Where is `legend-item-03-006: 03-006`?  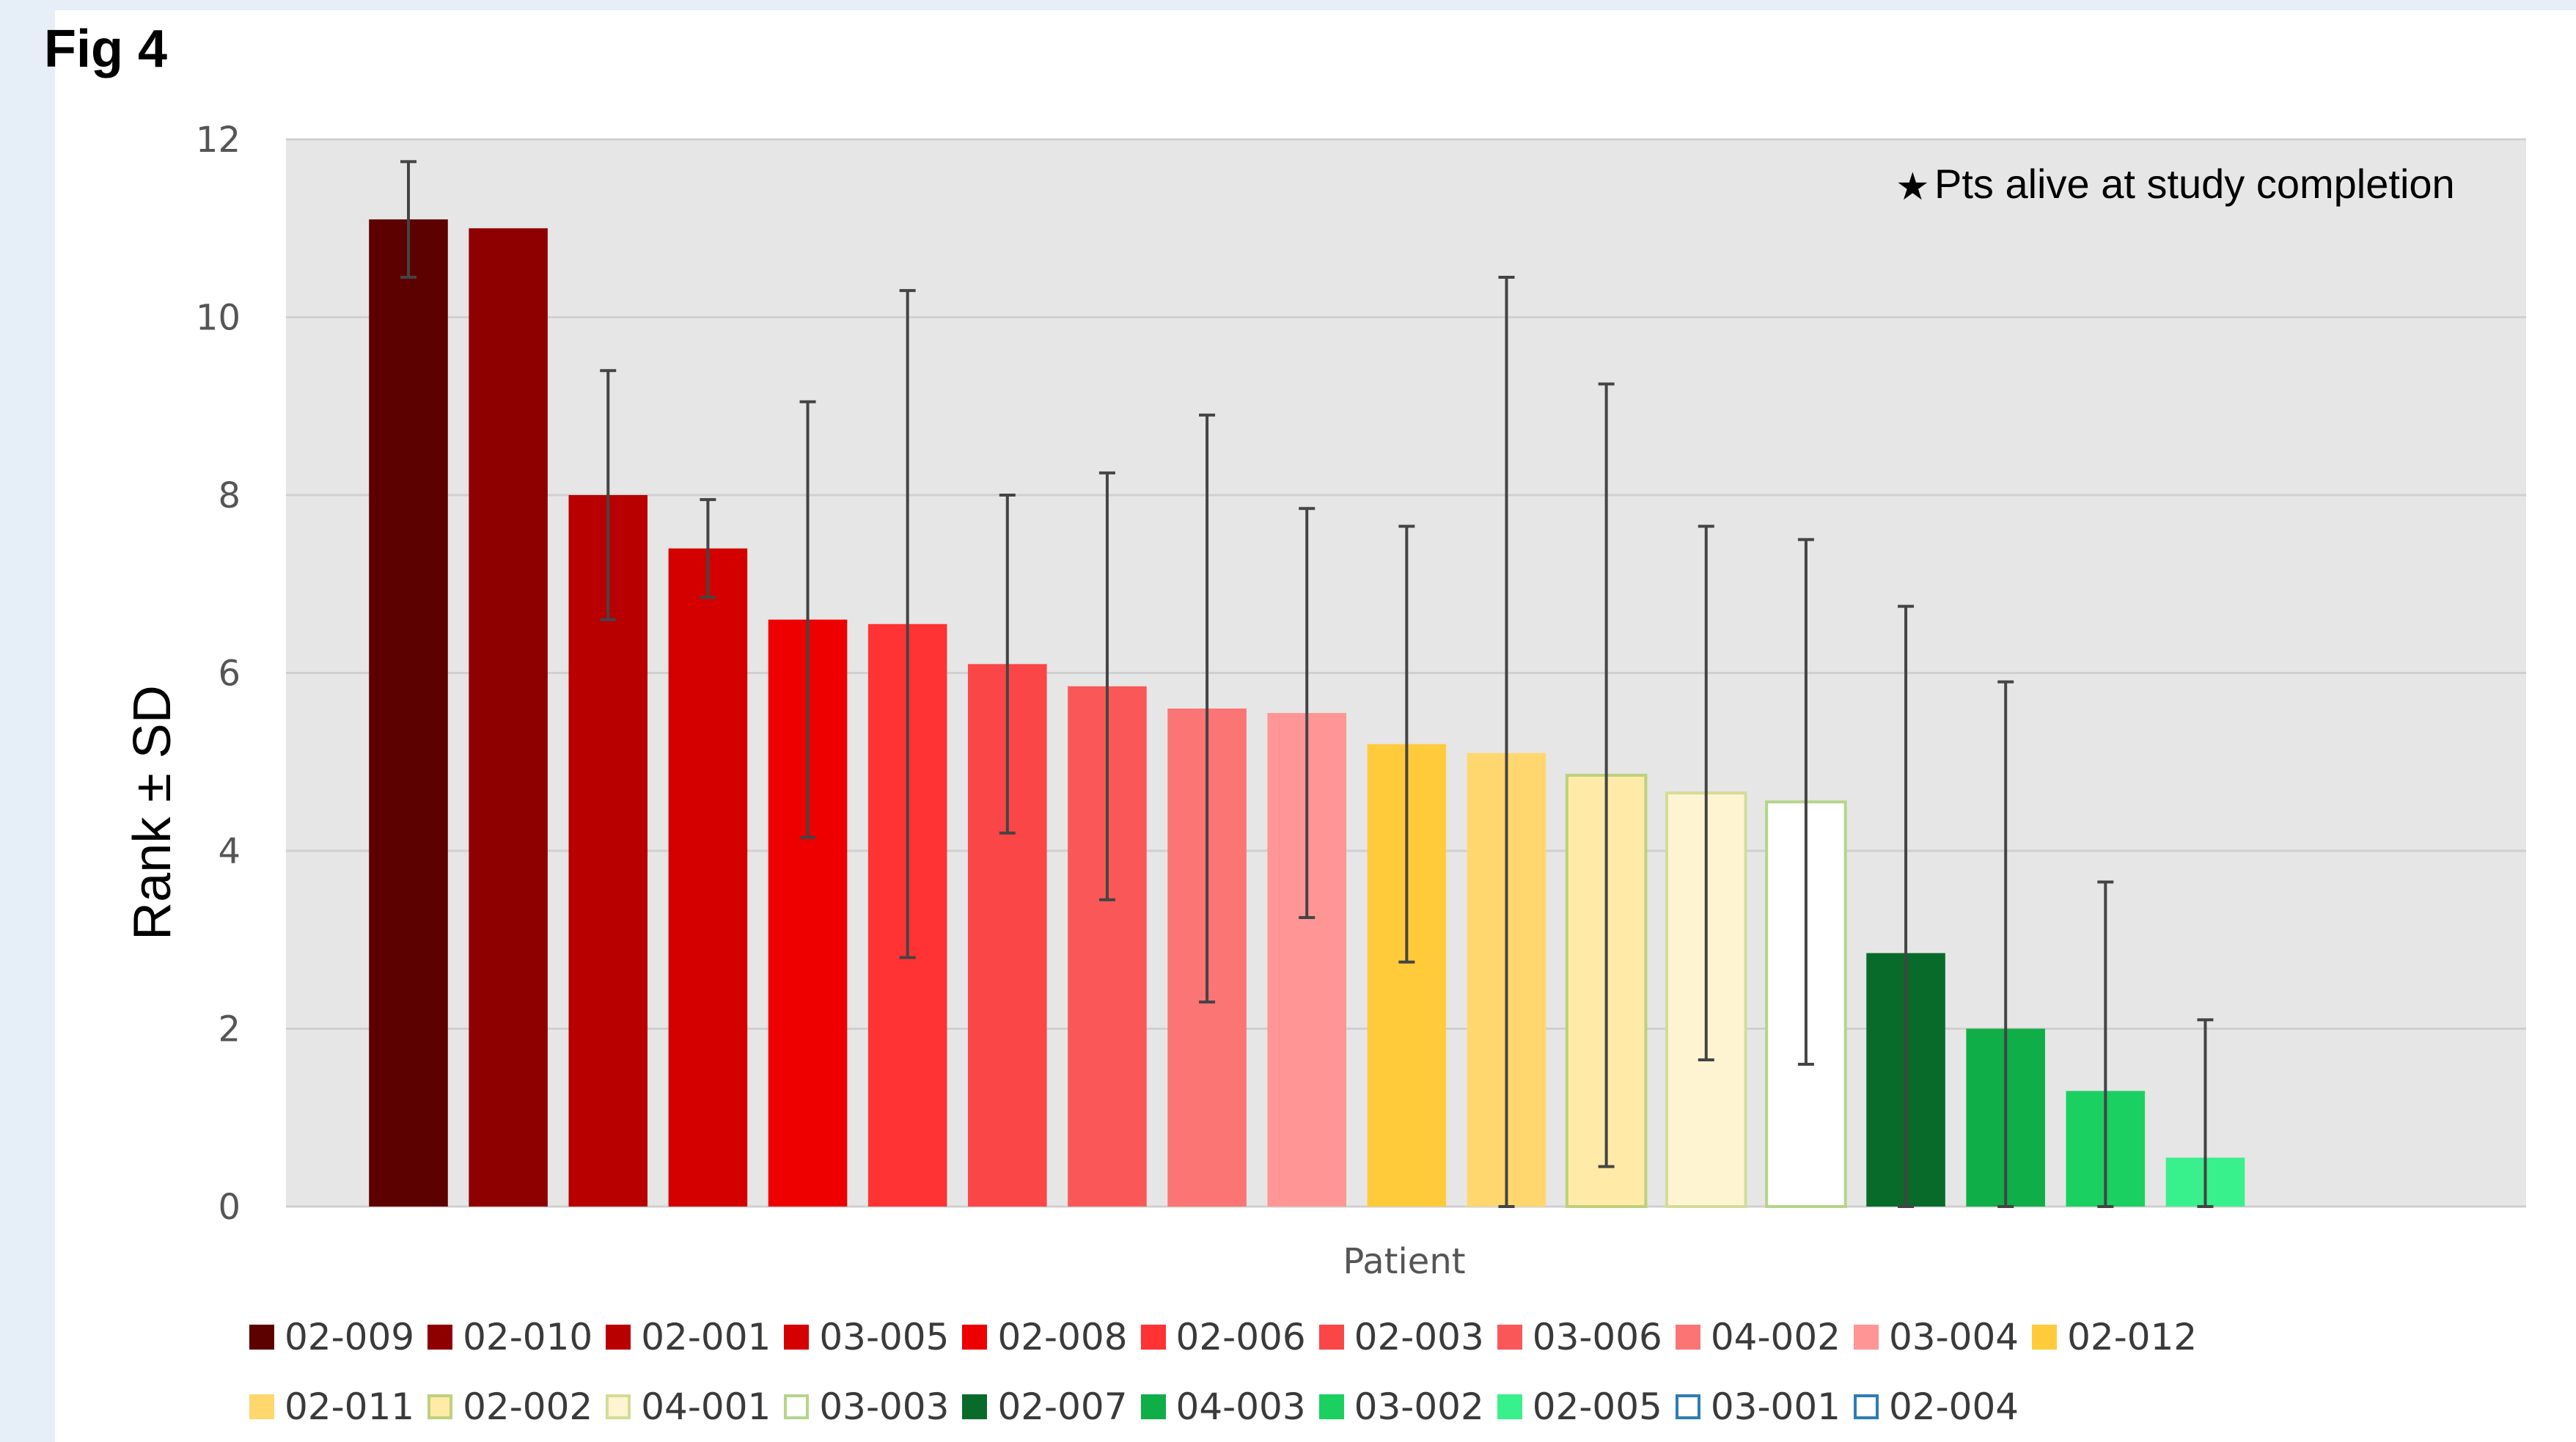
legend-item-03-006: 03-006 is located at coordinates (1580, 1337).